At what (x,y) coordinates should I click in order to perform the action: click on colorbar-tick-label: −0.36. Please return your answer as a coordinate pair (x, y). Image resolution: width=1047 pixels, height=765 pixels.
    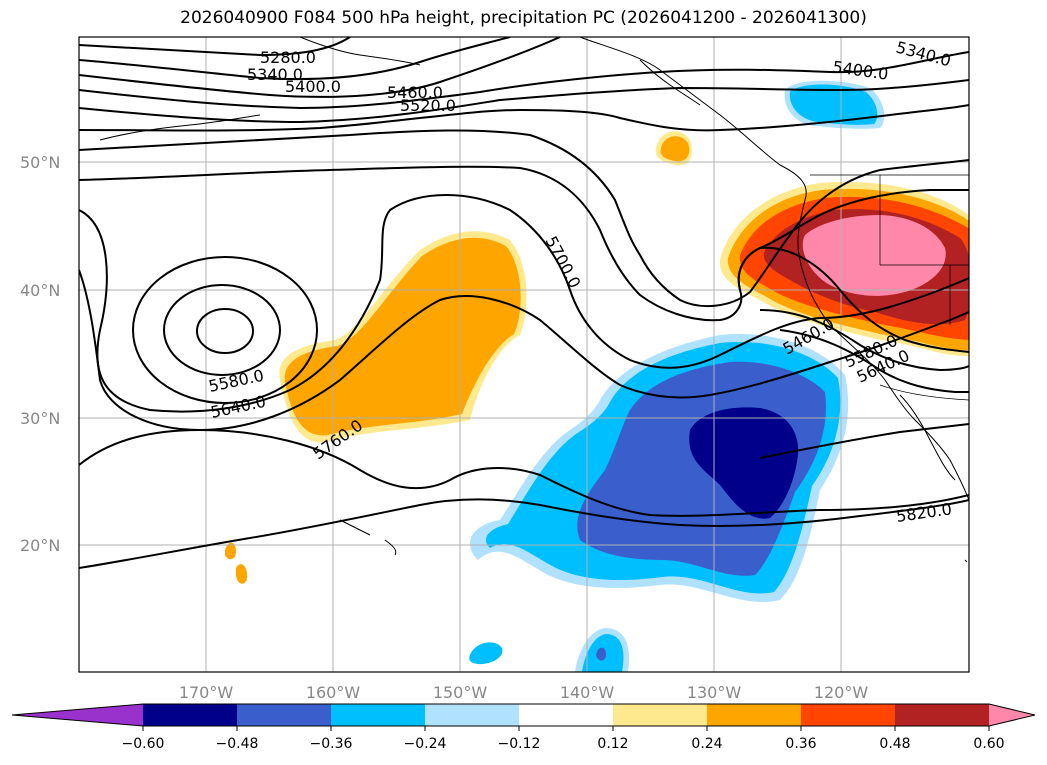
    Looking at the image, I should click on (331, 744).